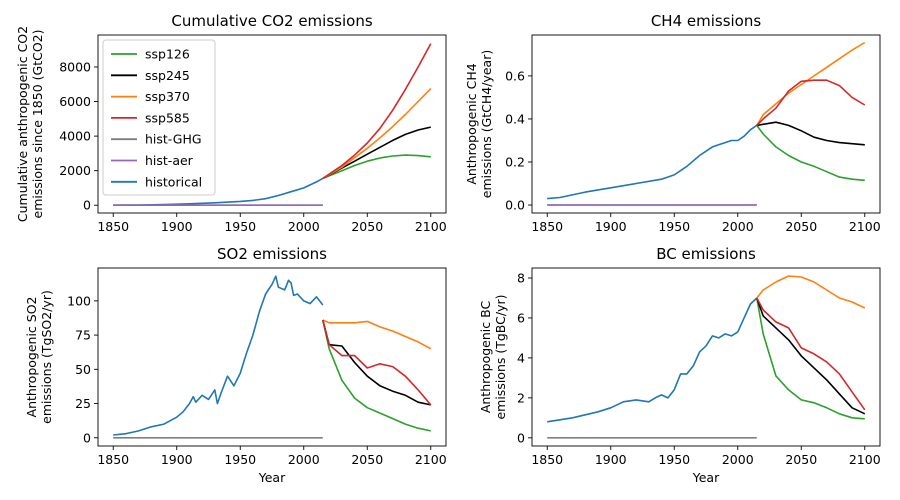  I want to click on ch4-xtick-label: 2100, so click(865, 226).